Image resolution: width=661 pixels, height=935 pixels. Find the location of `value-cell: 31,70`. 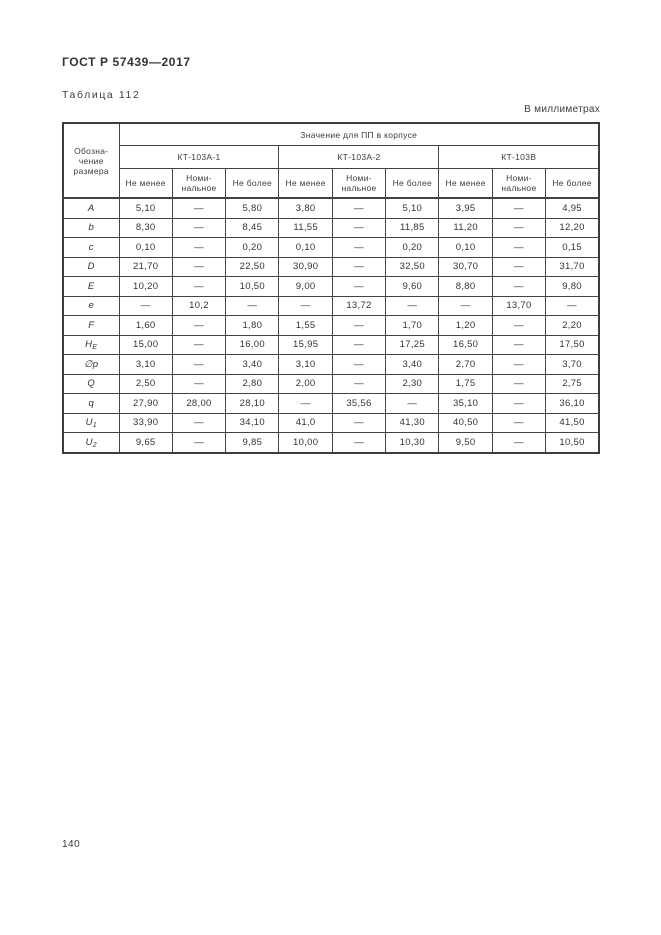

value-cell: 31,70 is located at coordinates (572, 266).